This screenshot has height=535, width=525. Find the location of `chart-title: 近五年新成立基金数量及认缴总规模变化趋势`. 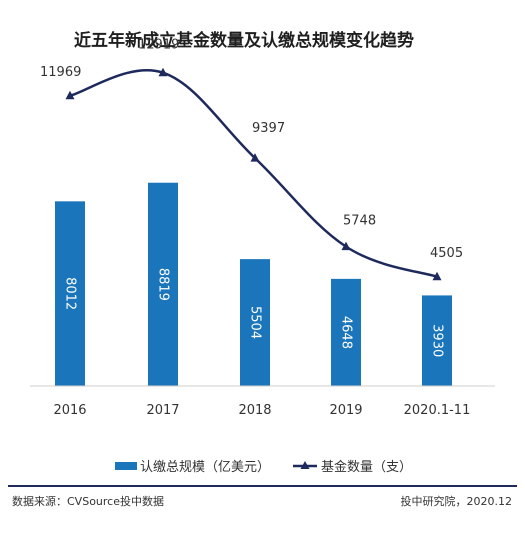

chart-title: 近五年新成立基金数量及认缴总规模变化趋势 is located at coordinates (244, 40).